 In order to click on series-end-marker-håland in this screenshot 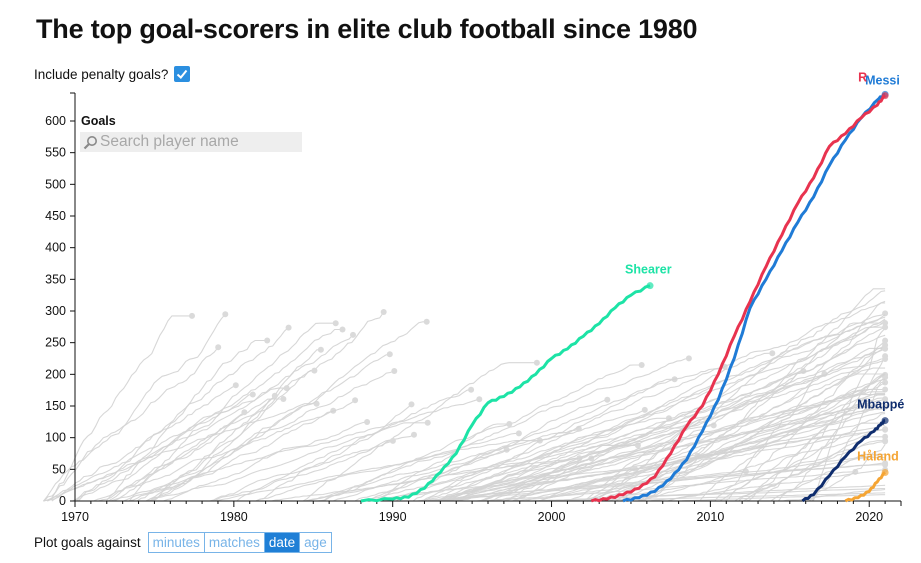, I will do `click(885, 472)`.